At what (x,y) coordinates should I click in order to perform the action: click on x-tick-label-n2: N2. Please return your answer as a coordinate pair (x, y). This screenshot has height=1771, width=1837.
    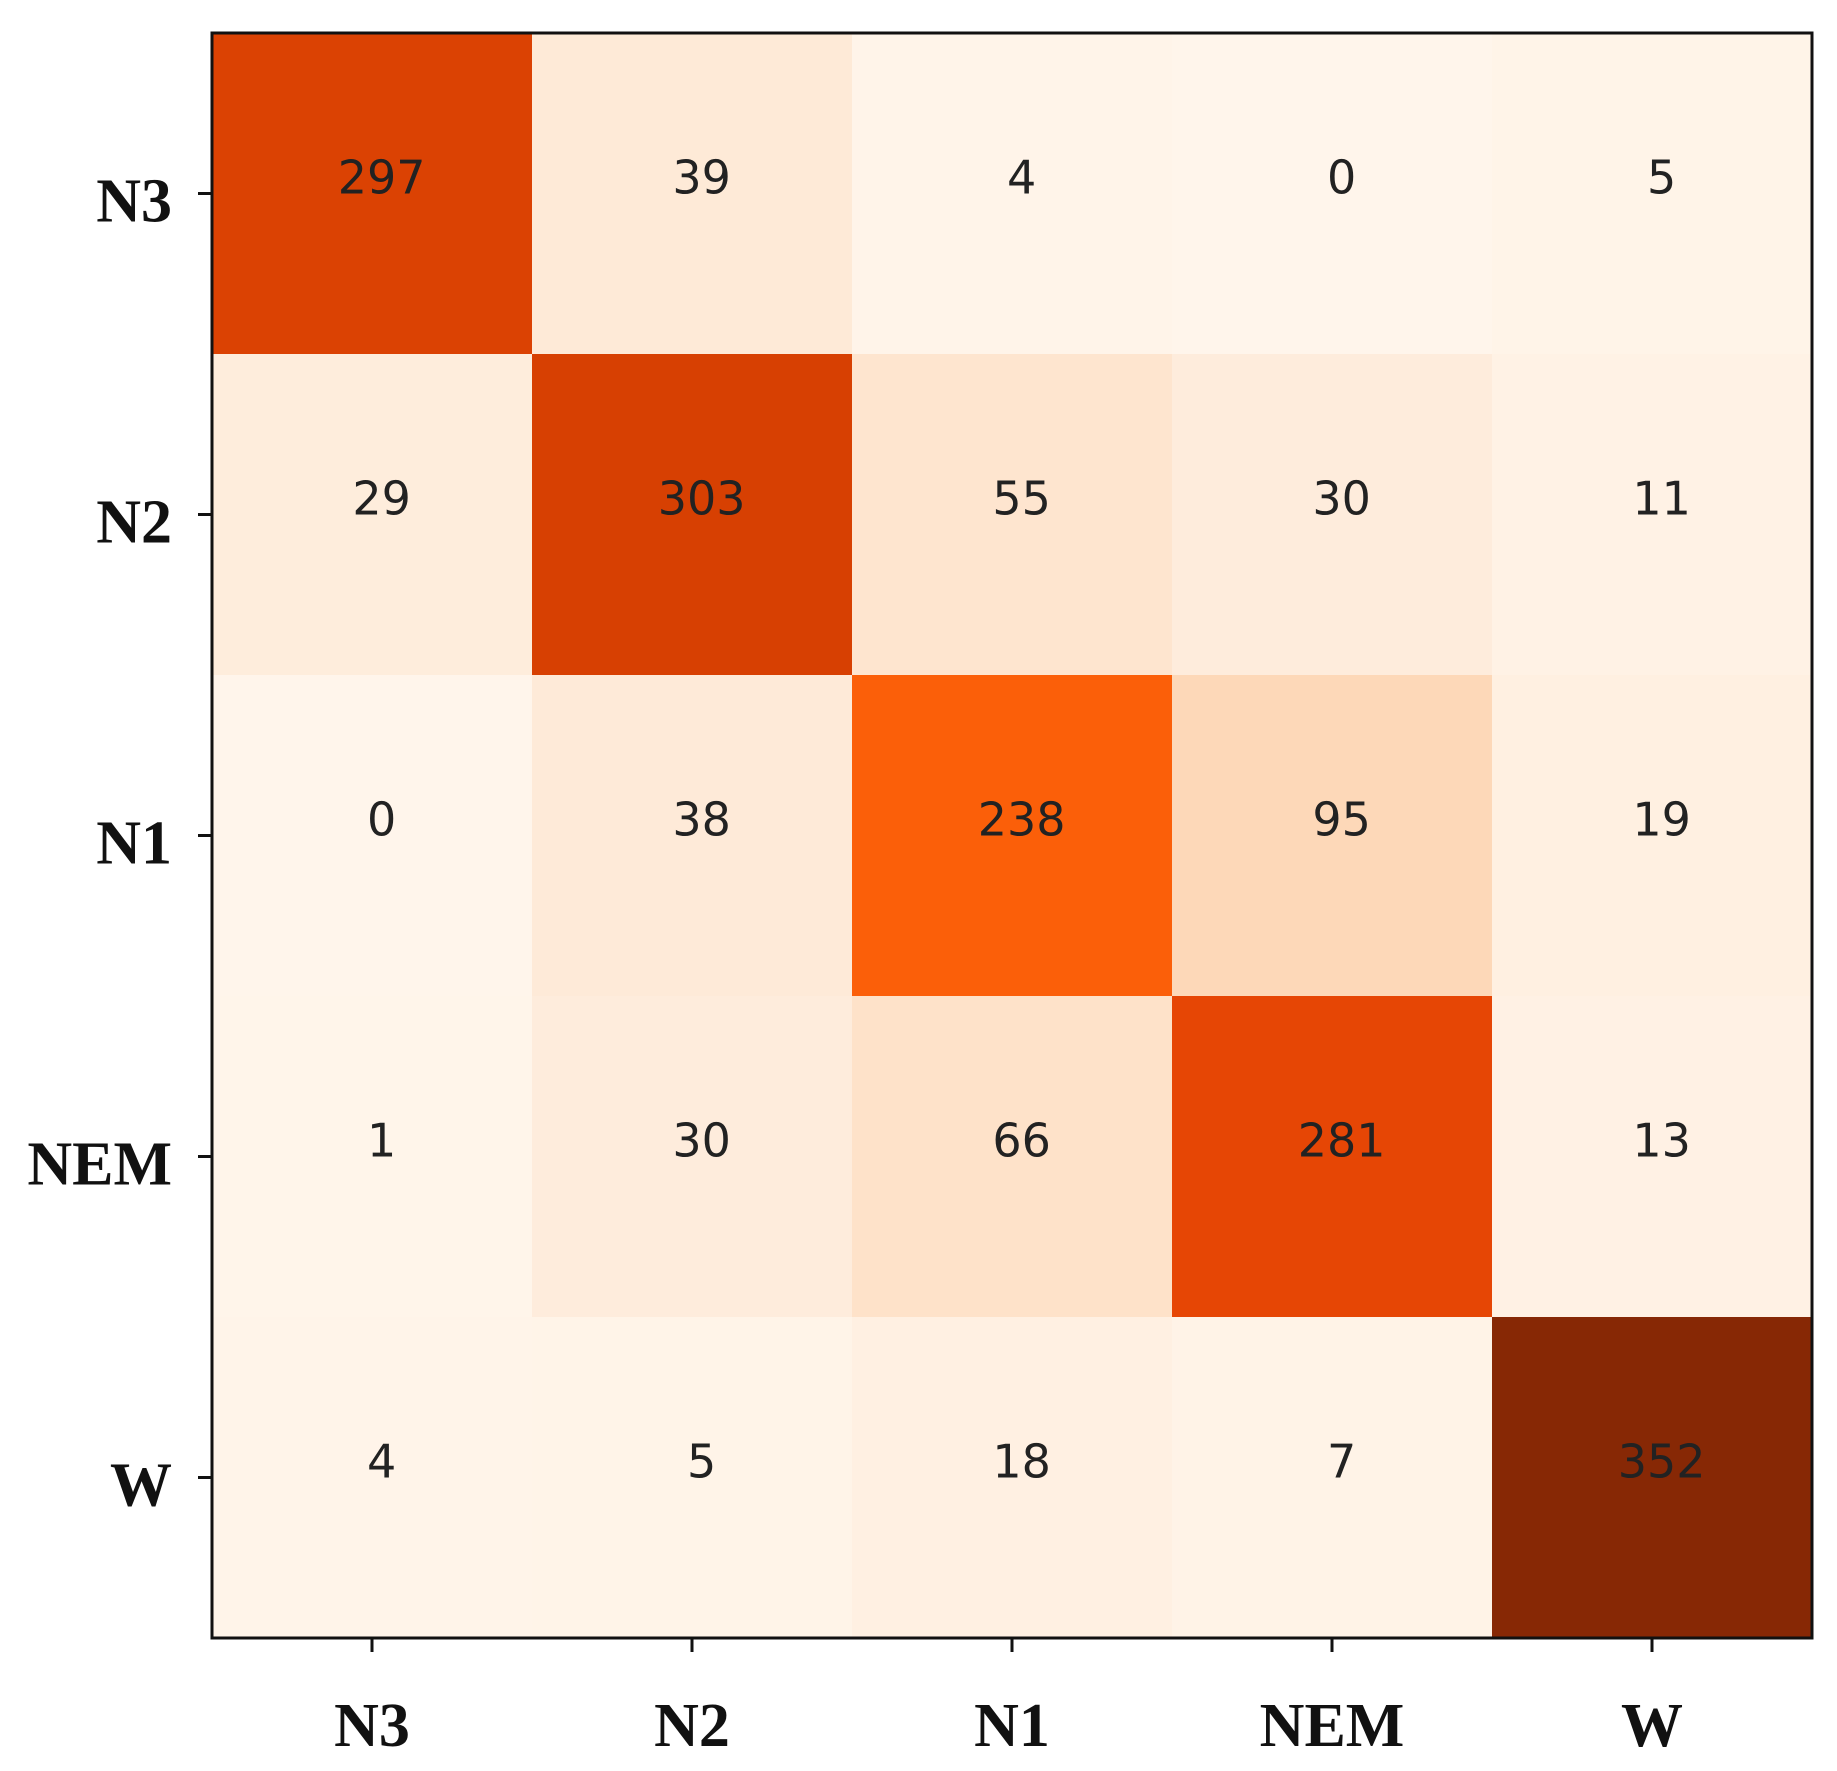
    Looking at the image, I should click on (692, 1726).